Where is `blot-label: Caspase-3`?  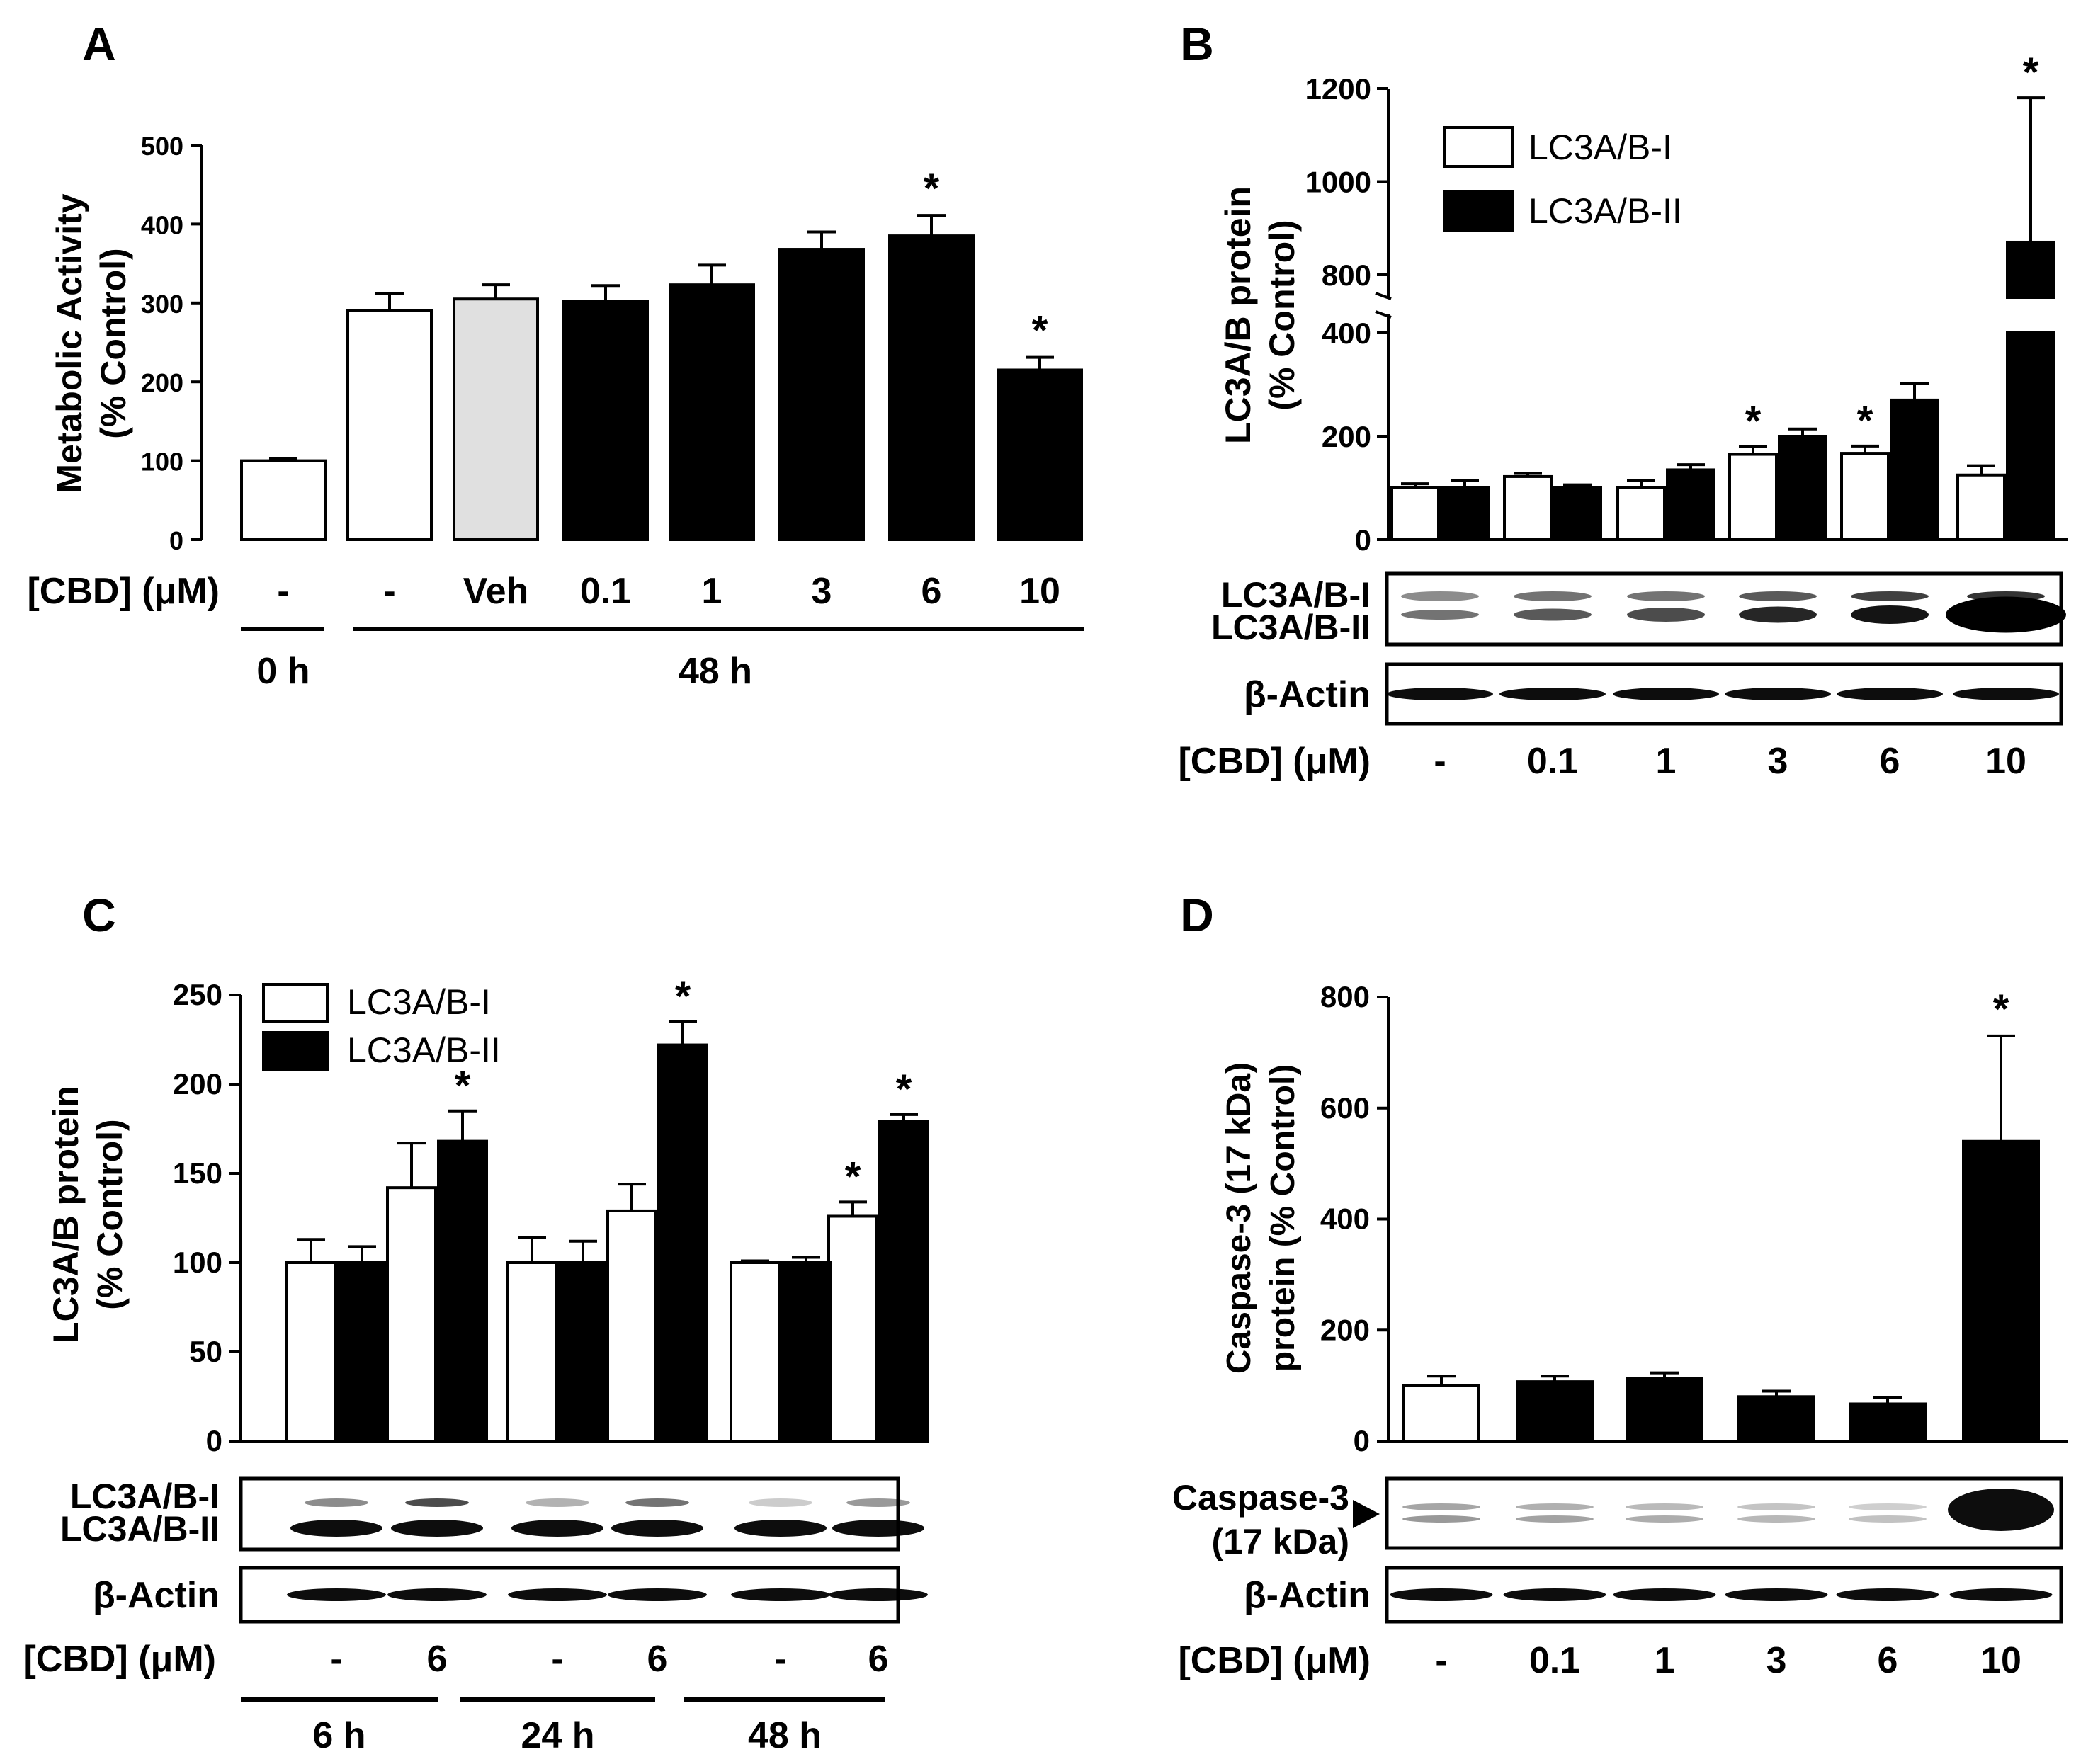 blot-label: Caspase-3 is located at coordinates (1260, 1498).